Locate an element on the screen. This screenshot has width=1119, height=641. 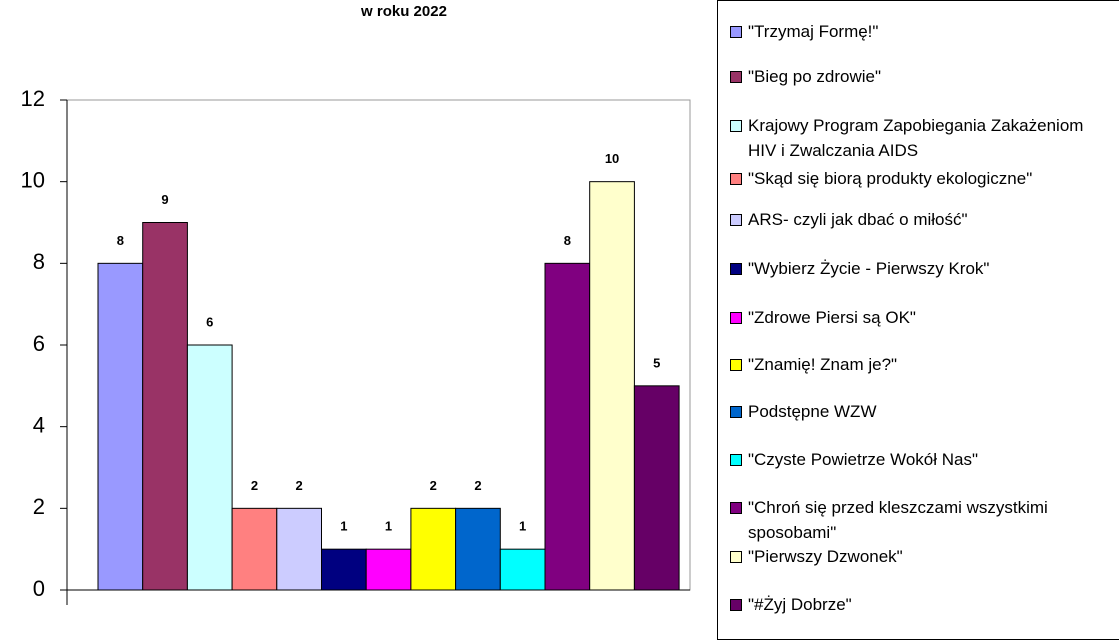
legend-label: "Zdrowe Piersi są OK" is located at coordinates (832, 317).